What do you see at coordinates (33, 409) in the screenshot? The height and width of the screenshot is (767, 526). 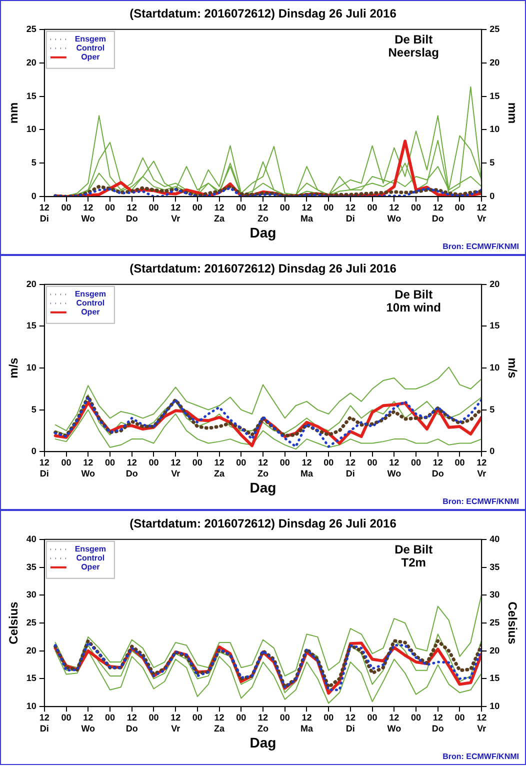 I see `y-tick-label: 5` at bounding box center [33, 409].